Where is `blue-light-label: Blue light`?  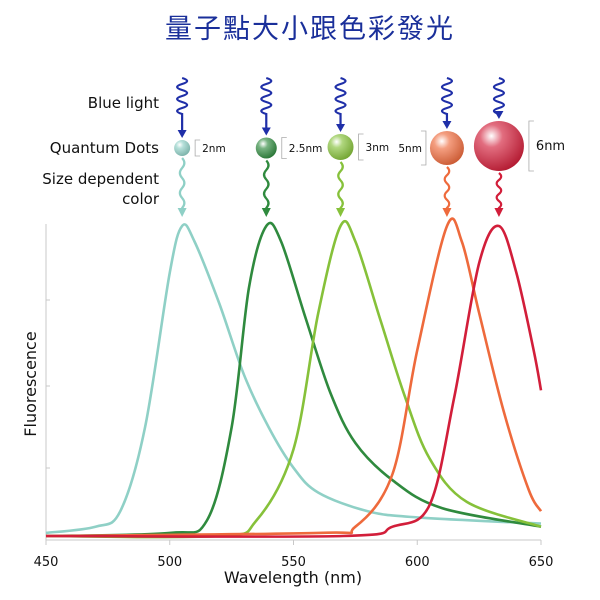 blue-light-label: Blue light is located at coordinates (123, 103).